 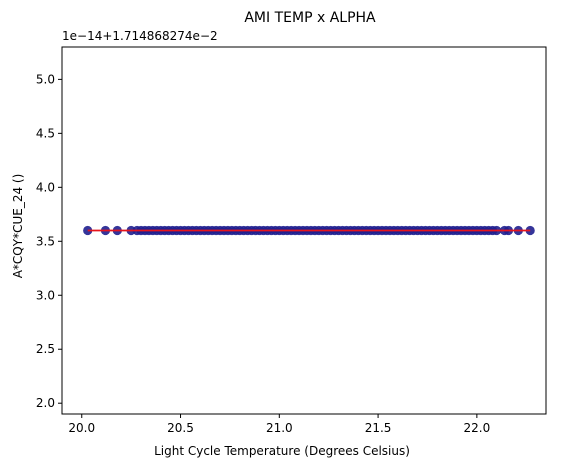 What do you see at coordinates (81, 428) in the screenshot?
I see `x-tick-label: 20.0` at bounding box center [81, 428].